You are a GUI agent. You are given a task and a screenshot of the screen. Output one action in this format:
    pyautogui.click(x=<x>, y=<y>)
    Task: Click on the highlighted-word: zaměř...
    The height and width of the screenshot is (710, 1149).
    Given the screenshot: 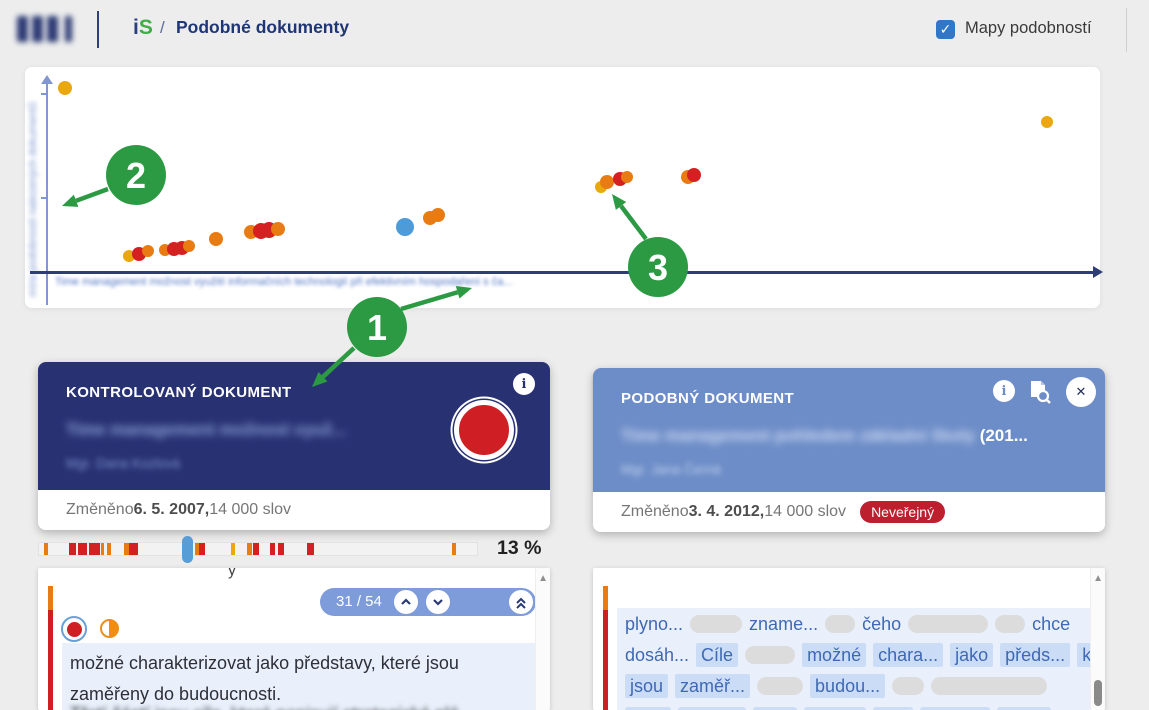 What is the action you would take?
    pyautogui.click(x=713, y=686)
    